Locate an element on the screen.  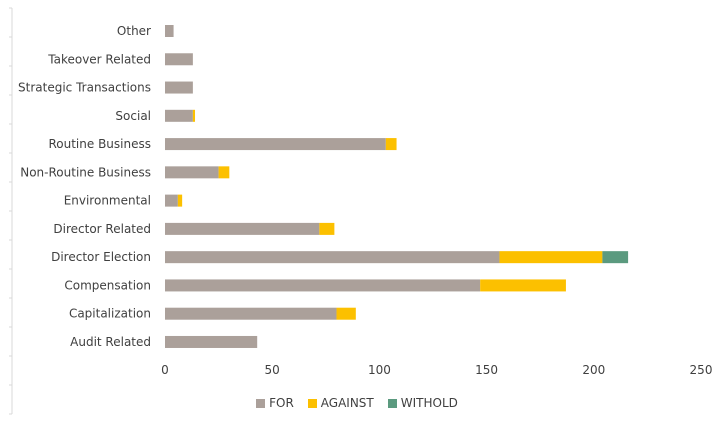
x-tick-label: 0 is located at coordinates (165, 370).